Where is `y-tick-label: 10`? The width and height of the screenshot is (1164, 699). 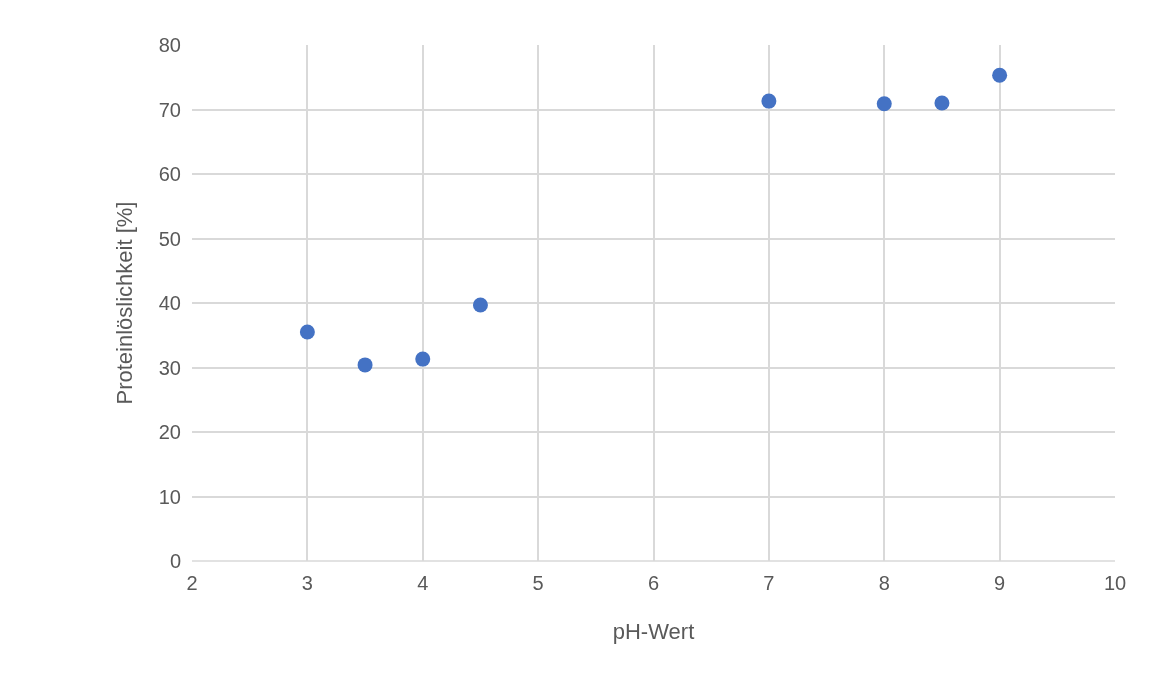 y-tick-label: 10 is located at coordinates (169, 496).